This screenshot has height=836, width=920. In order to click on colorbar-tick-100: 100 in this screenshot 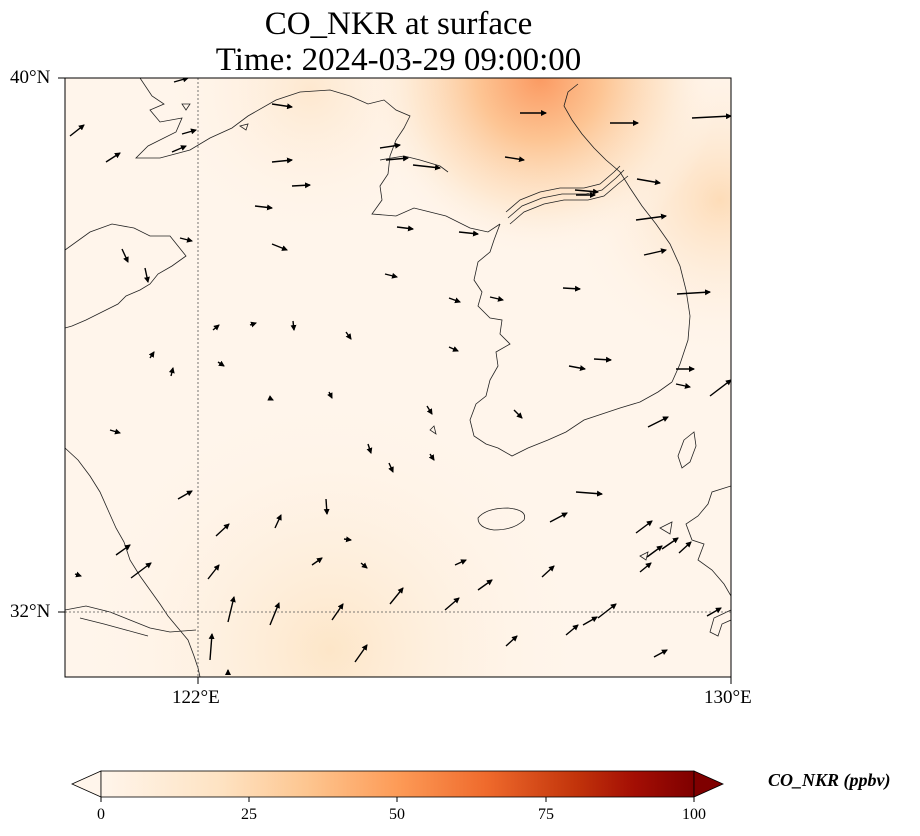, I will do `click(694, 814)`.